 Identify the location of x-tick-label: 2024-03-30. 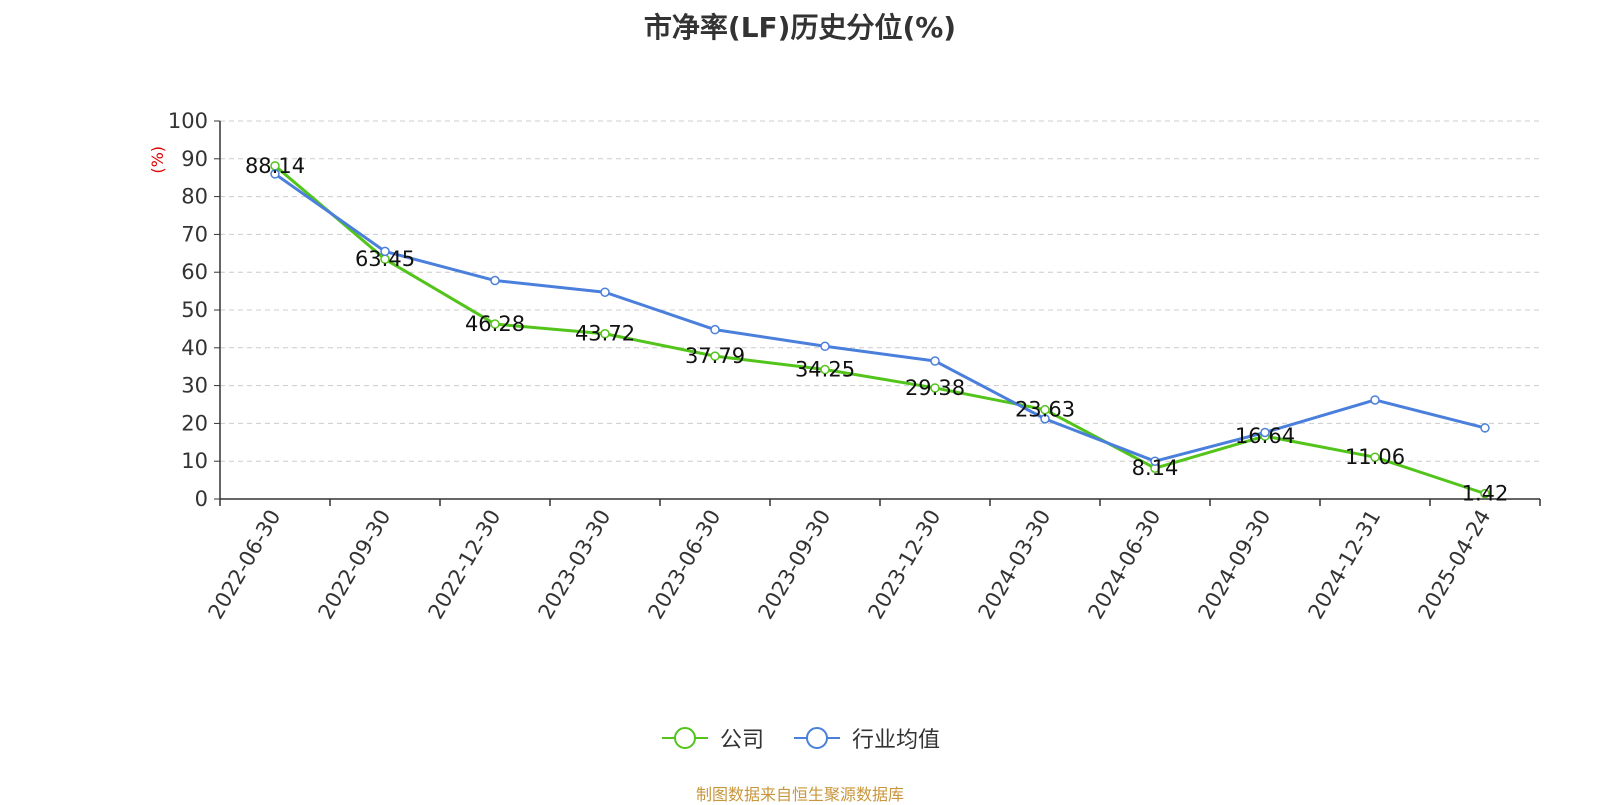
(1015, 565).